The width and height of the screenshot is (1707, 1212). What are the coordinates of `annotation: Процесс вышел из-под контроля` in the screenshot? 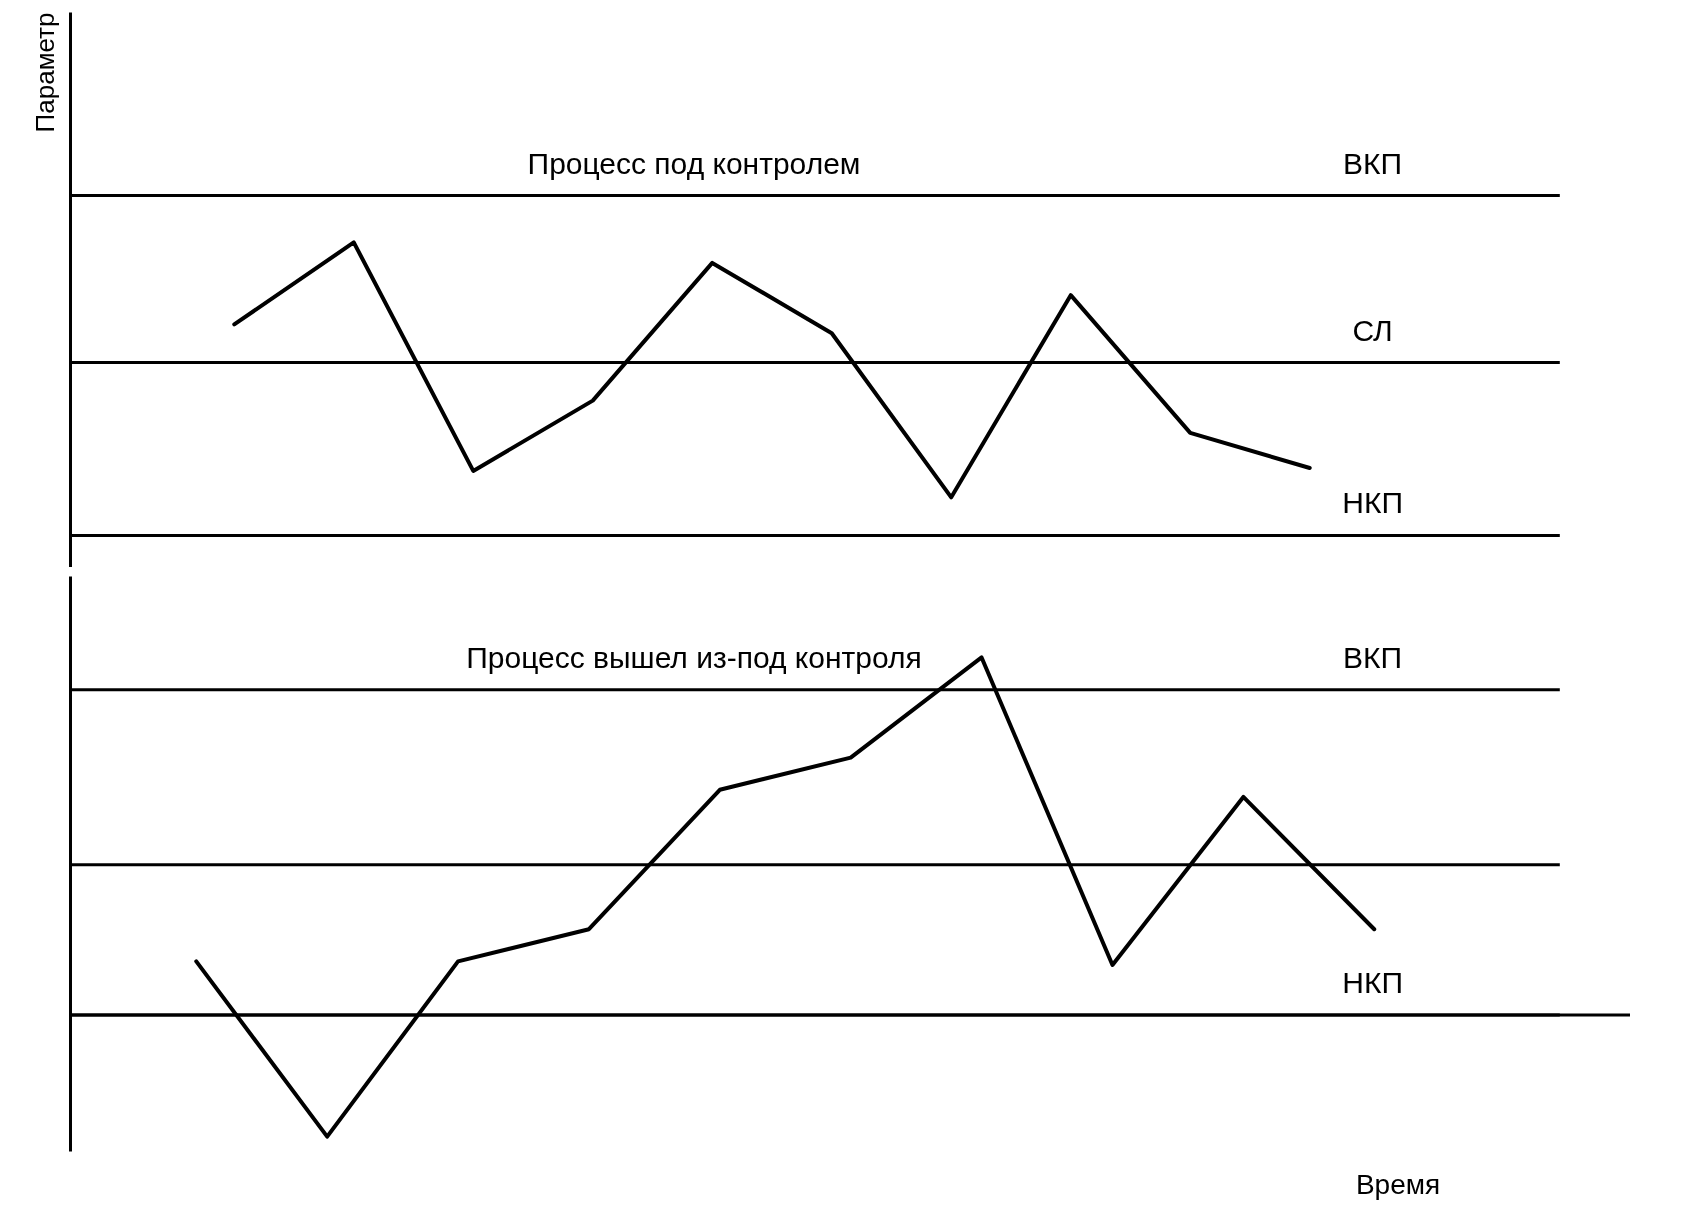 It's located at (694, 657).